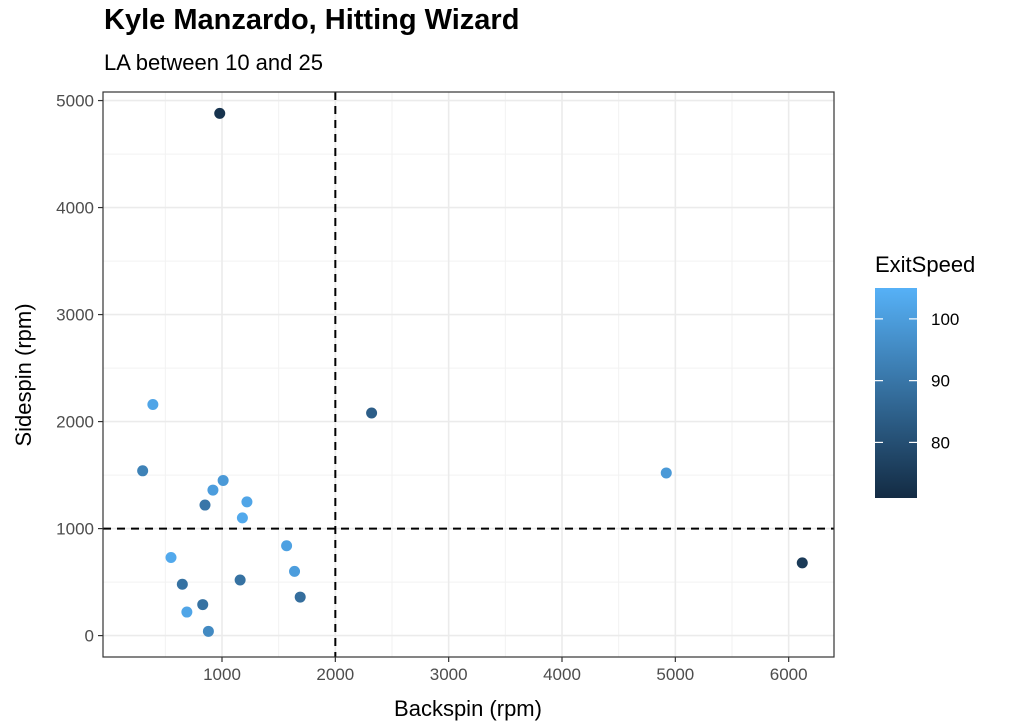 The image size is (1024, 724). Describe the element at coordinates (505, 670) in the screenshot. I see `x-axis-ticks: 1000 2000 3000 4000 5000 6000` at that location.